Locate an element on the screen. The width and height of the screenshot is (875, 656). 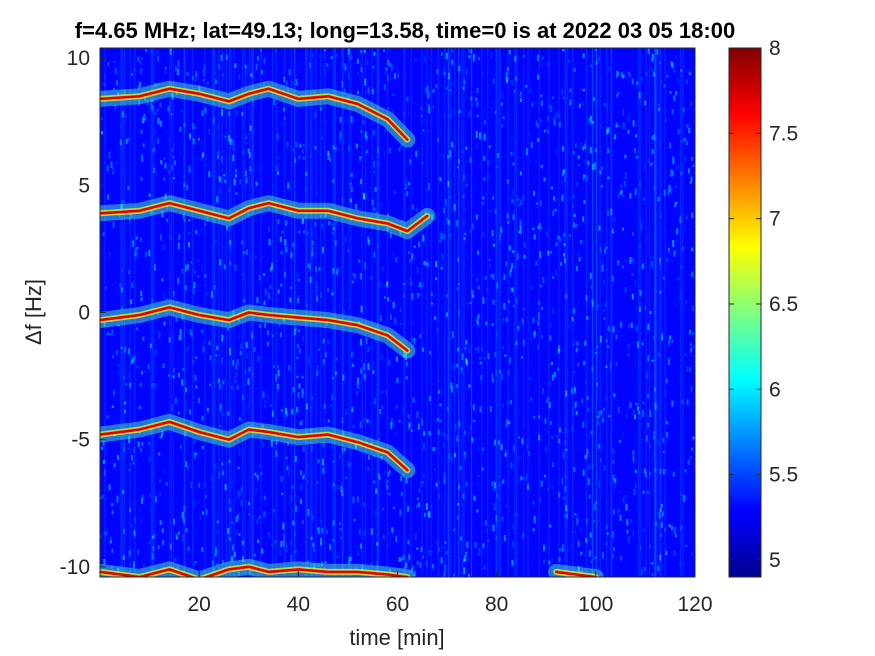
x-tick-label: 120 is located at coordinates (694, 604).